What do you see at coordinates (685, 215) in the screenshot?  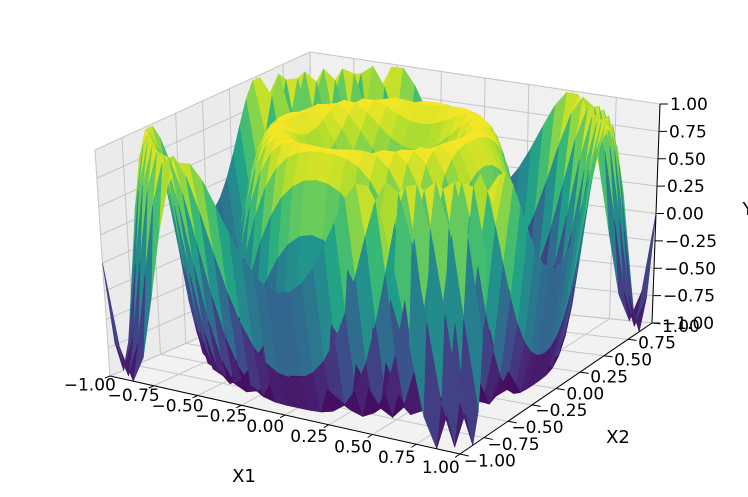 I see `y-tick-label: 0.00` at bounding box center [685, 215].